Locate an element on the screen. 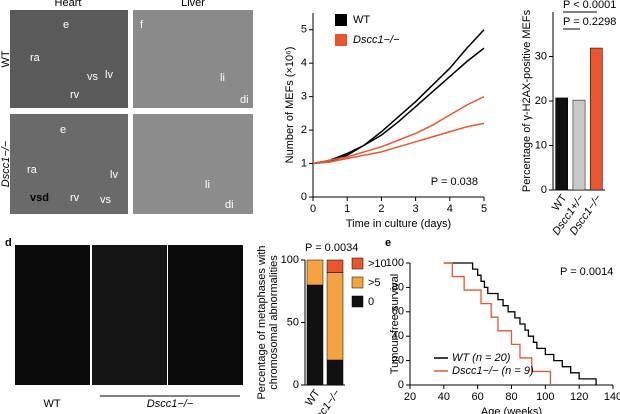  legend-label: Dscc1−/− (n = 9) is located at coordinates (493, 371).